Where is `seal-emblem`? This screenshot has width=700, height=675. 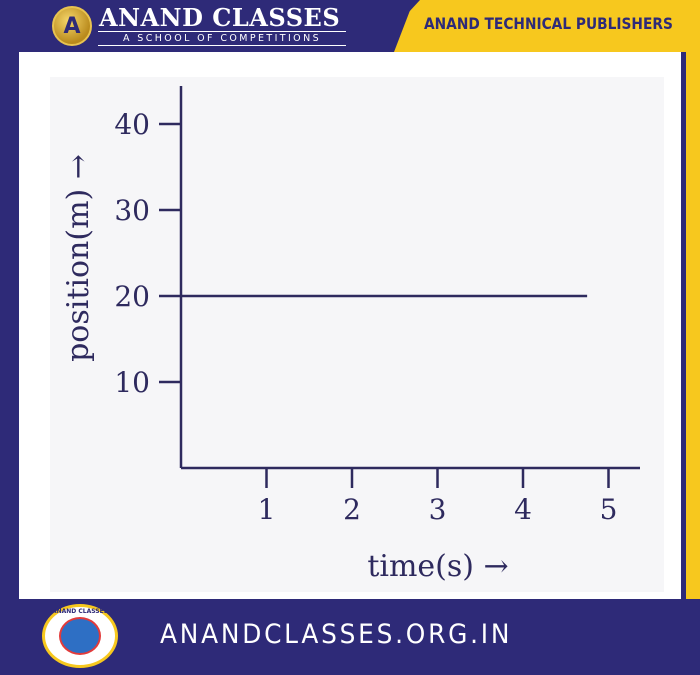 seal-emblem is located at coordinates (80, 636).